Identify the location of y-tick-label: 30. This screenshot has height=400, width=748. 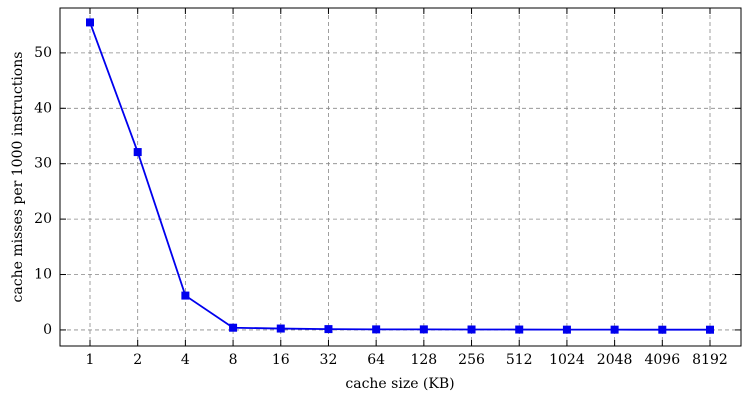
(43, 164).